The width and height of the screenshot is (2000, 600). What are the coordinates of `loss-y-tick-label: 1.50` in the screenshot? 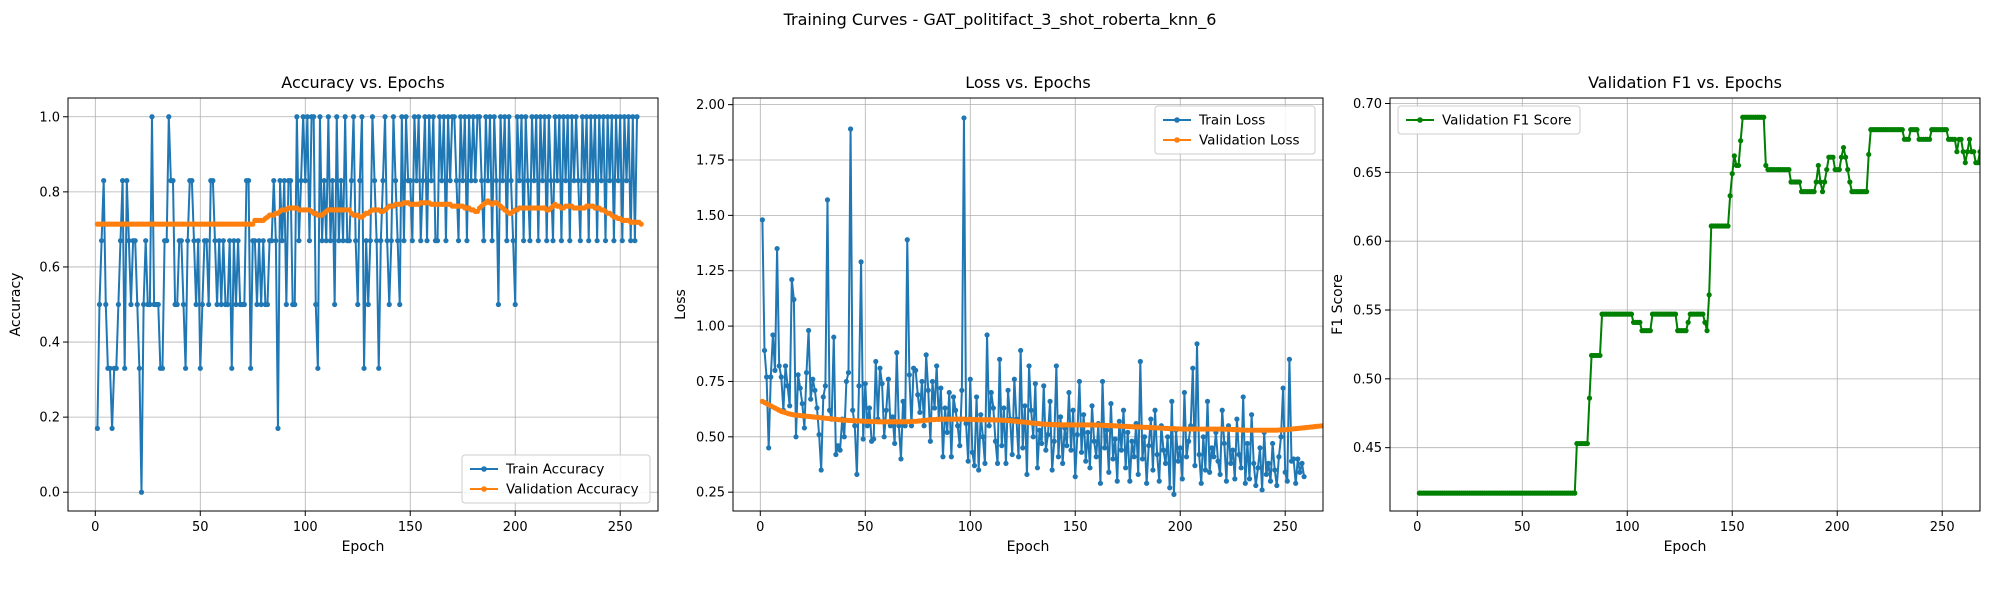 It's located at (710, 216).